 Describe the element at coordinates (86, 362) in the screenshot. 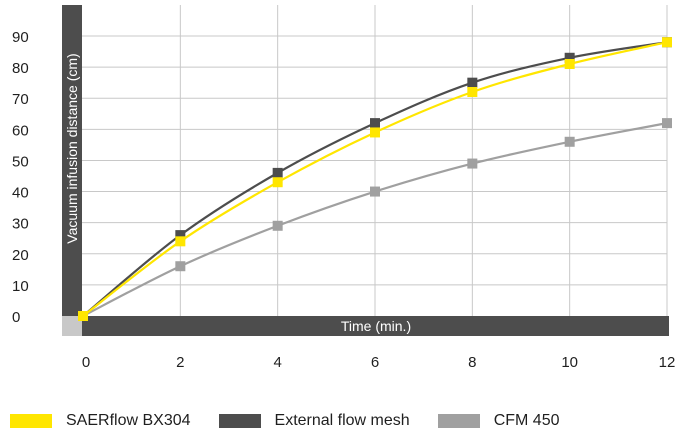

I see `x-tick-label: 0` at that location.